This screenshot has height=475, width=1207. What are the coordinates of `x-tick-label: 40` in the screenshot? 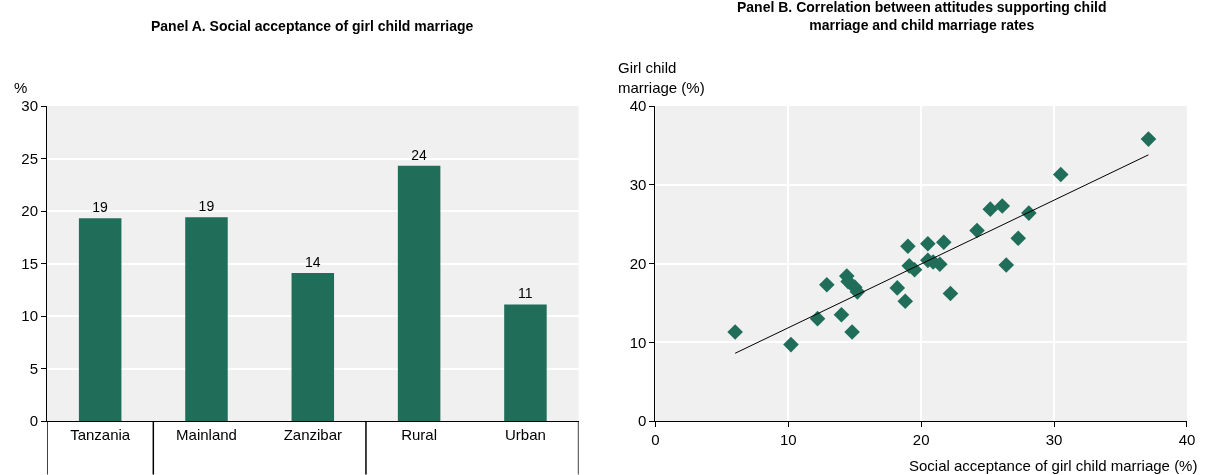 It's located at (1187, 439).